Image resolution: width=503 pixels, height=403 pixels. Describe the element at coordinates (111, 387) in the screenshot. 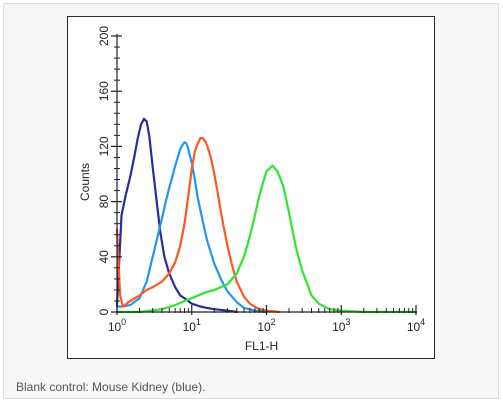

I see `figure-caption: Blank control: Mouse Kidney (blue).` at that location.